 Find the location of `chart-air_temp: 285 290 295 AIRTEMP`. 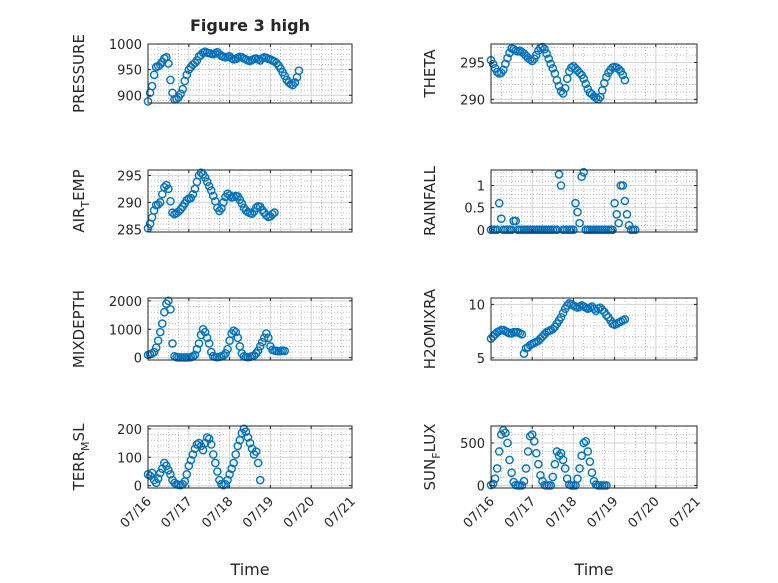

chart-air_temp: 285 290 295 AIRTEMP is located at coordinates (211, 203).